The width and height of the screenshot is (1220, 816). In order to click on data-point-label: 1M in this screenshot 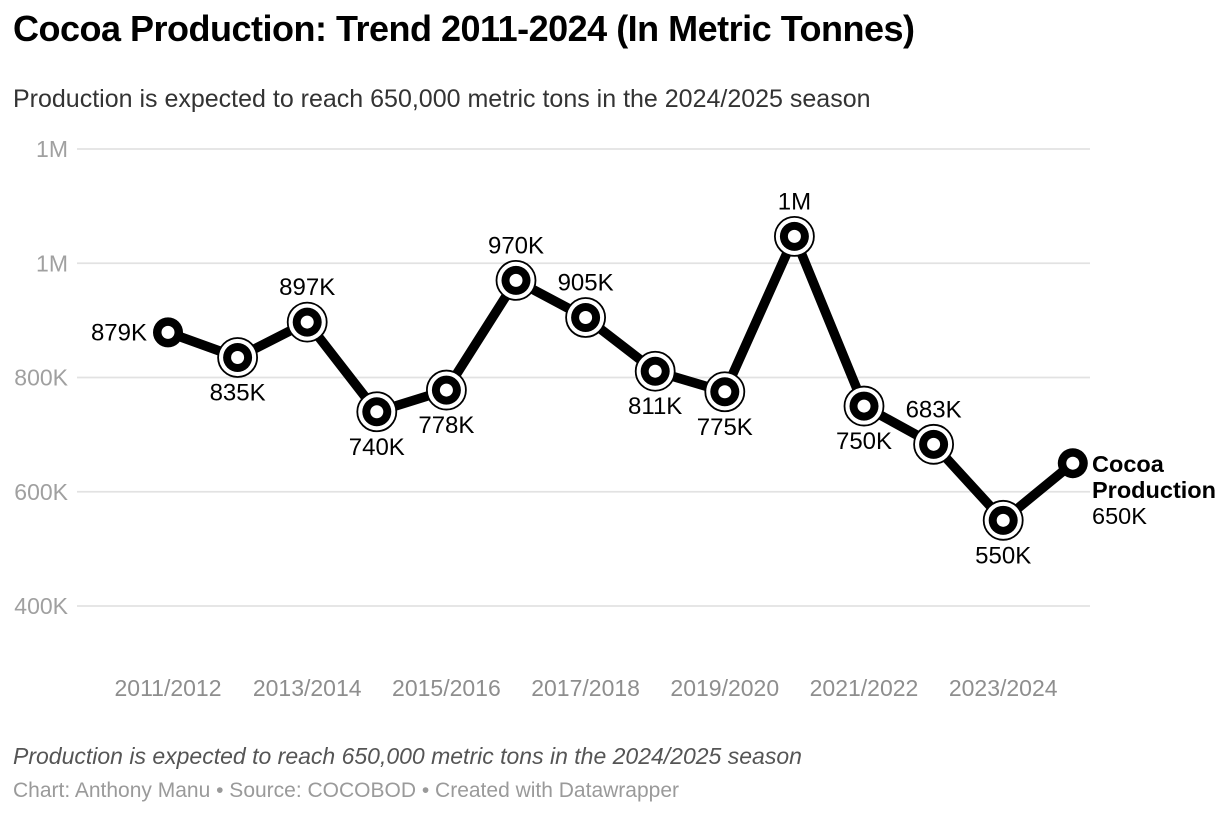, I will do `click(794, 201)`.